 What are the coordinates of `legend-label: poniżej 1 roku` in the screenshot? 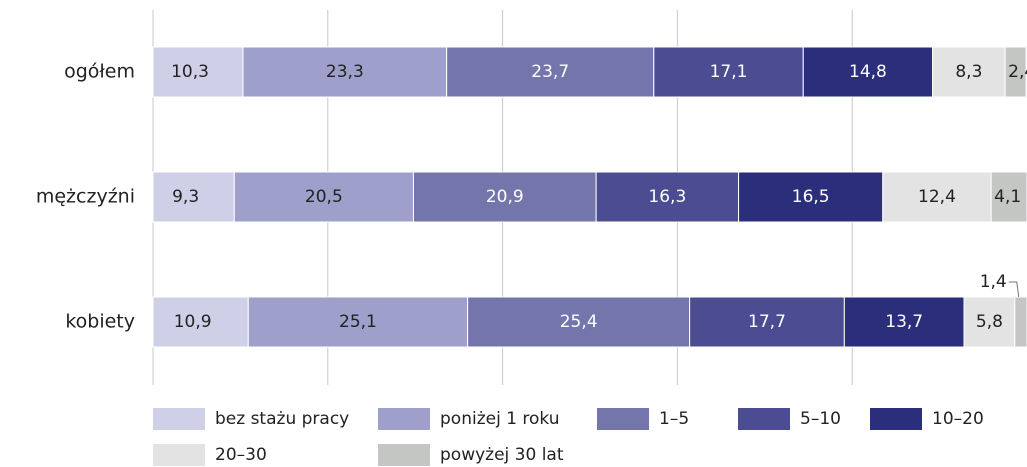 It's located at (500, 419).